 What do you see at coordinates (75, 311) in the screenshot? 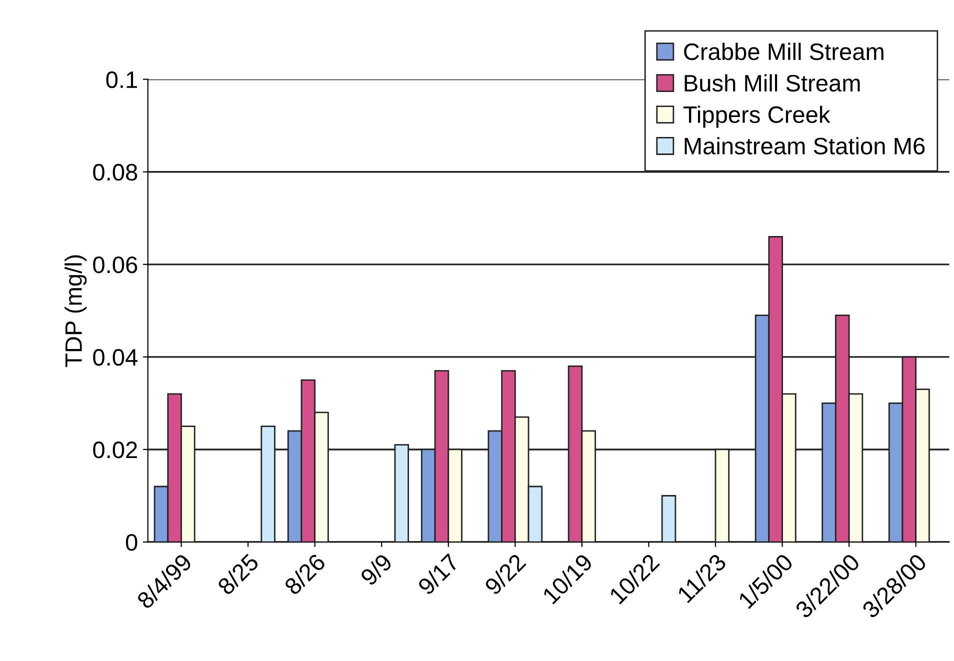
I see `y-axis-title: TDP (mg/l)` at bounding box center [75, 311].